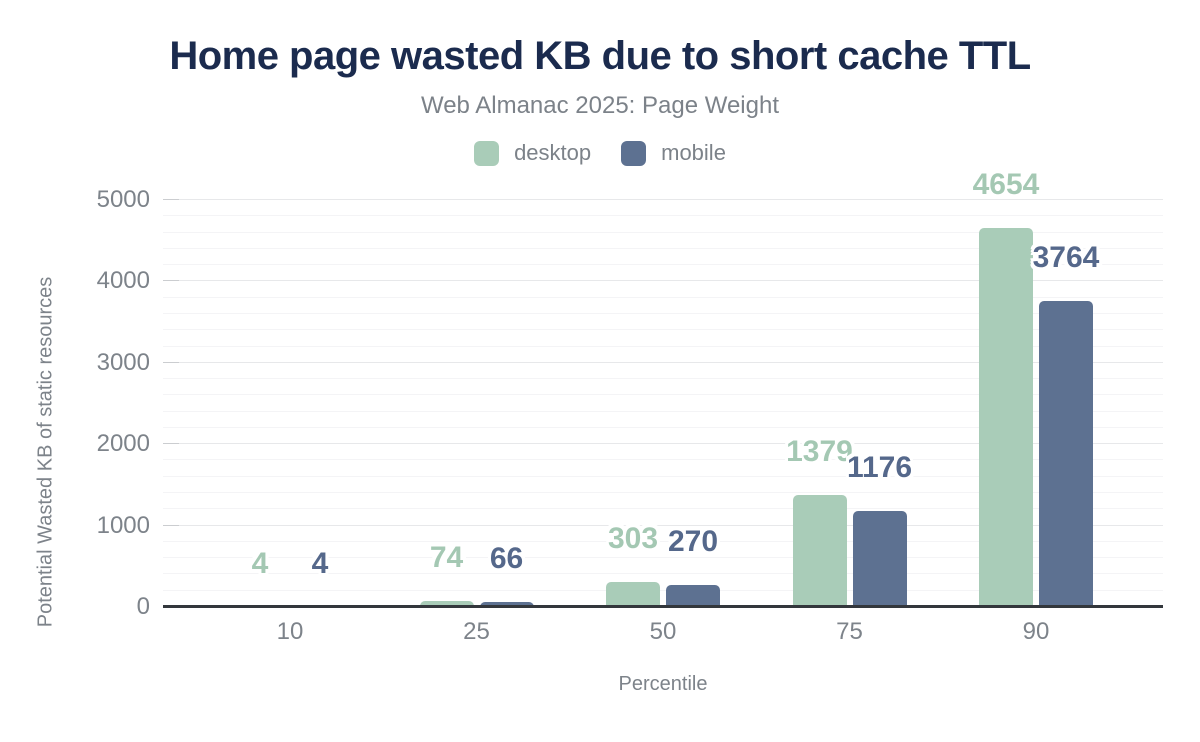 The width and height of the screenshot is (1200, 742). I want to click on legend: desktop mobile, so click(600, 153).